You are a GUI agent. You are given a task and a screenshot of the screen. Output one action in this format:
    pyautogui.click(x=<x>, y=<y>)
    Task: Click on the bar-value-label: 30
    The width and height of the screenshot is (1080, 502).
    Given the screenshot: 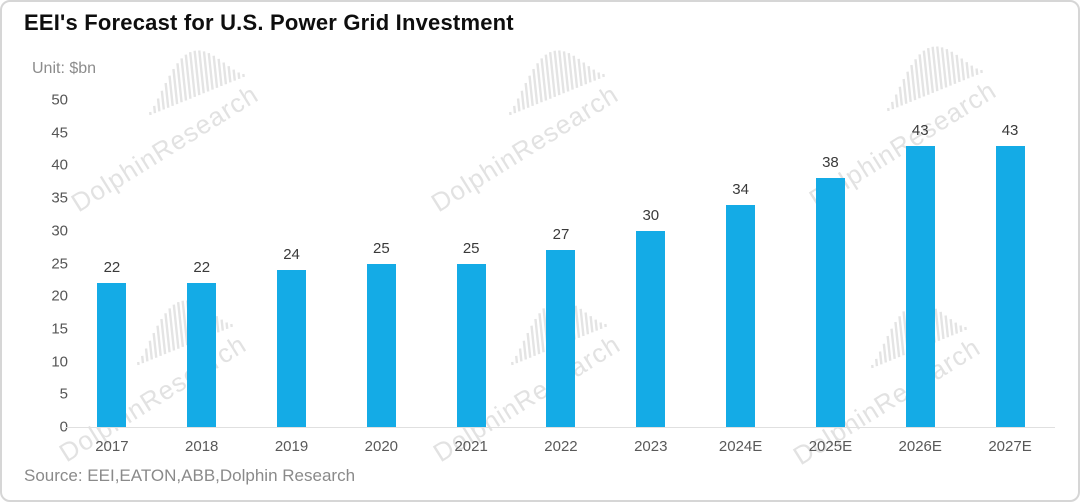 What is the action you would take?
    pyautogui.click(x=651, y=215)
    